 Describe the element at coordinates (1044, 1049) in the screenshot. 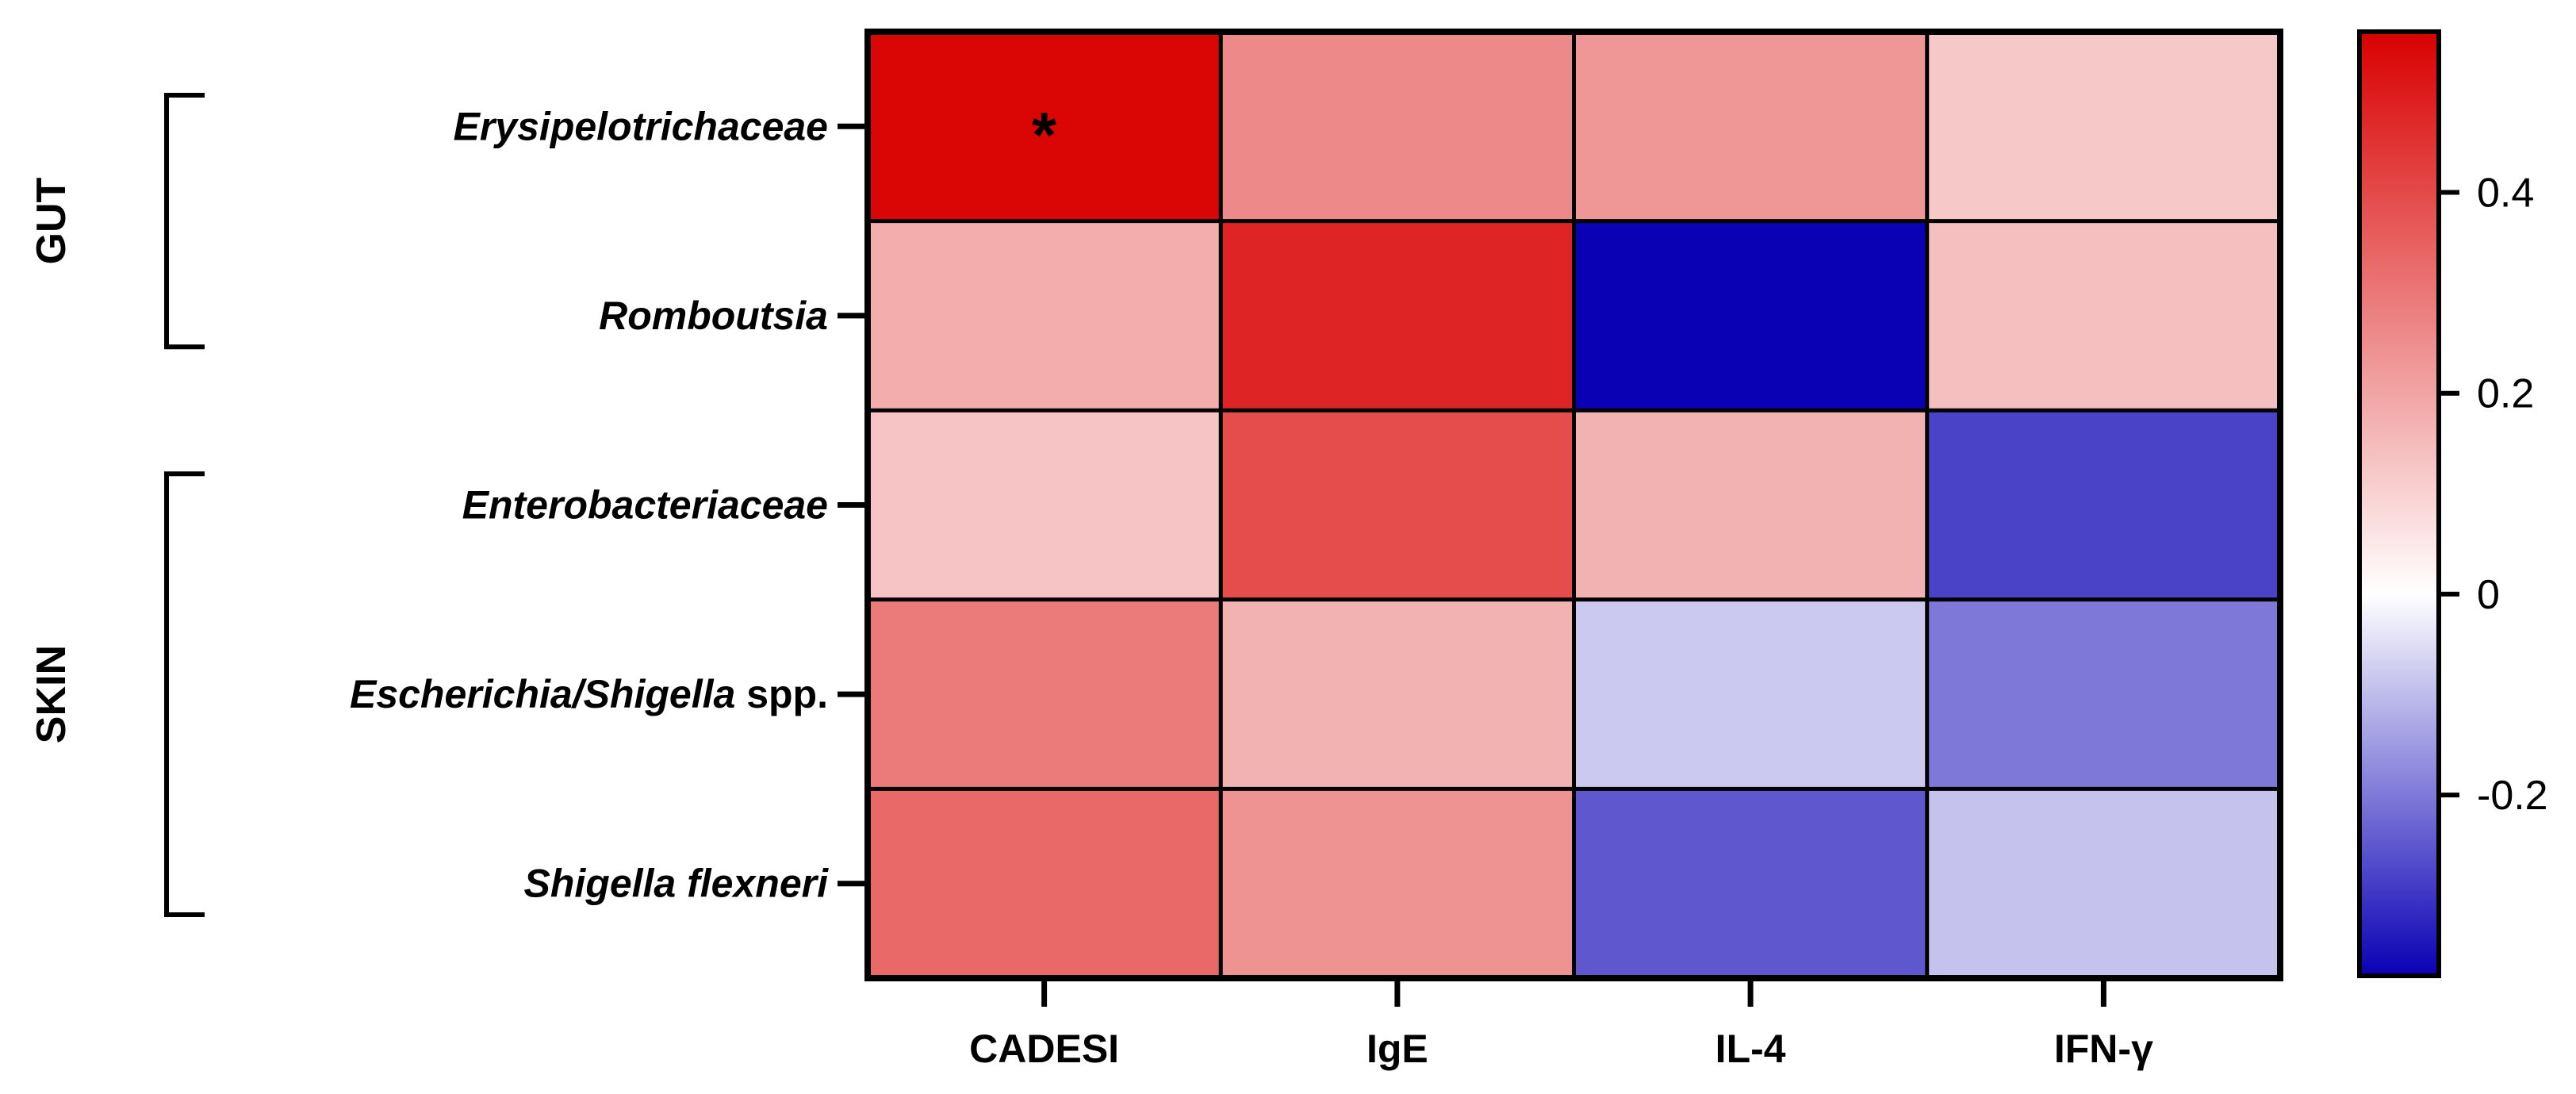

I see `column-label: CADESI` at that location.